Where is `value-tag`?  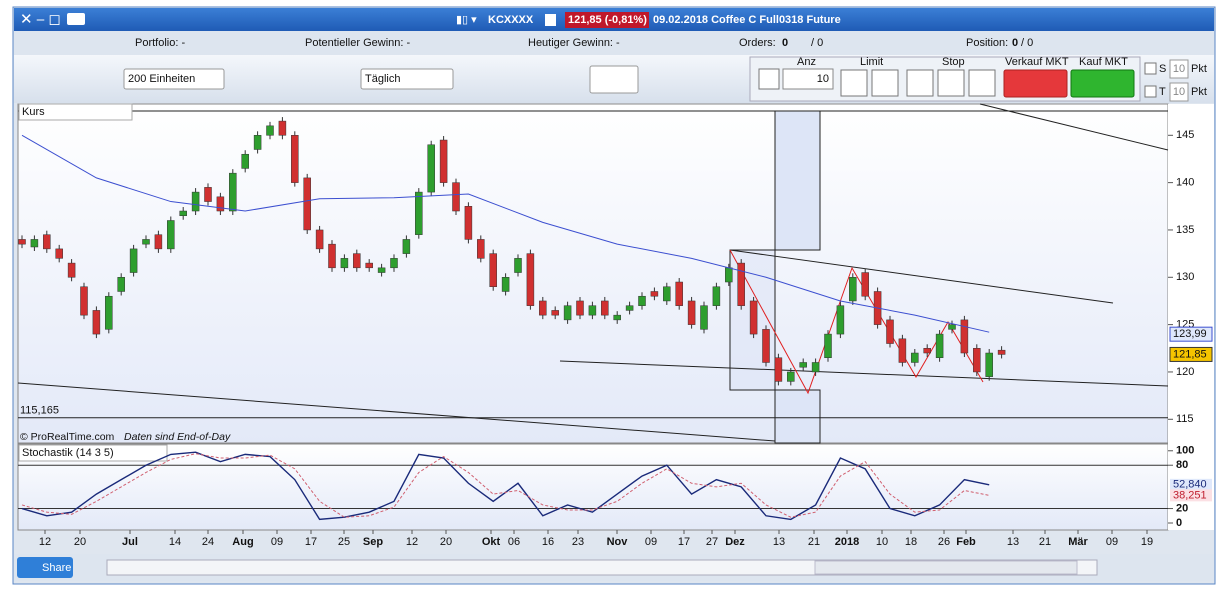 value-tag is located at coordinates (1191, 484).